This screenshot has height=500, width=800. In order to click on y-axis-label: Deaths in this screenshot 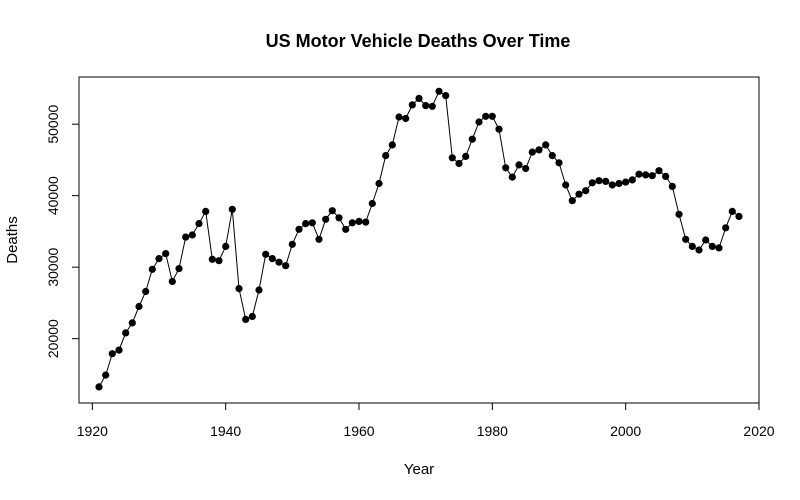, I will do `click(12, 240)`.